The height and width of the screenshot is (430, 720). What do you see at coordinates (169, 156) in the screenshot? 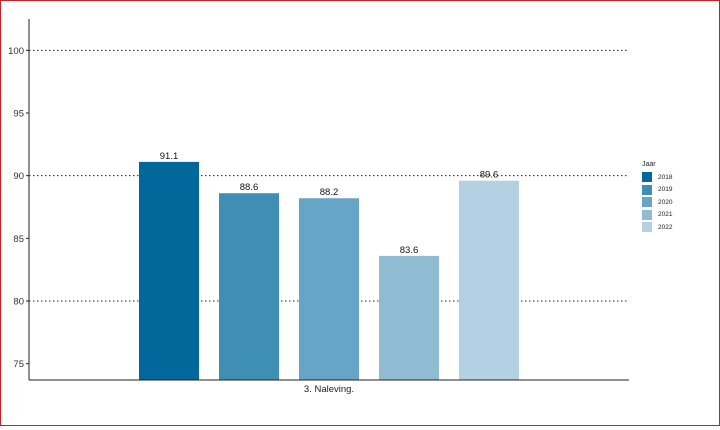
I see `bar-value-label-2018: 91.1` at bounding box center [169, 156].